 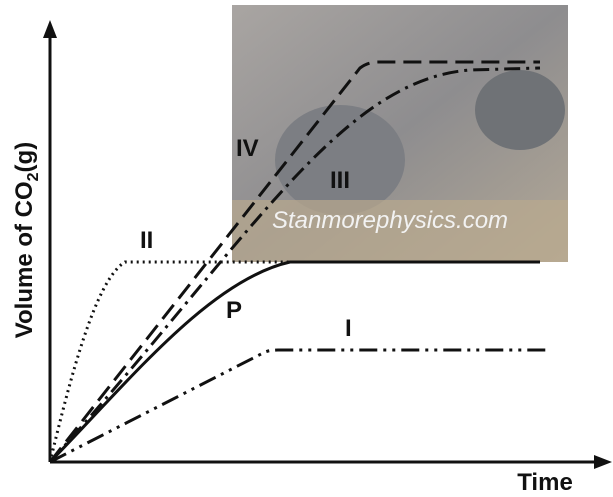 What do you see at coordinates (24, 157) in the screenshot?
I see `y-label-suffix: (g)` at bounding box center [24, 157].